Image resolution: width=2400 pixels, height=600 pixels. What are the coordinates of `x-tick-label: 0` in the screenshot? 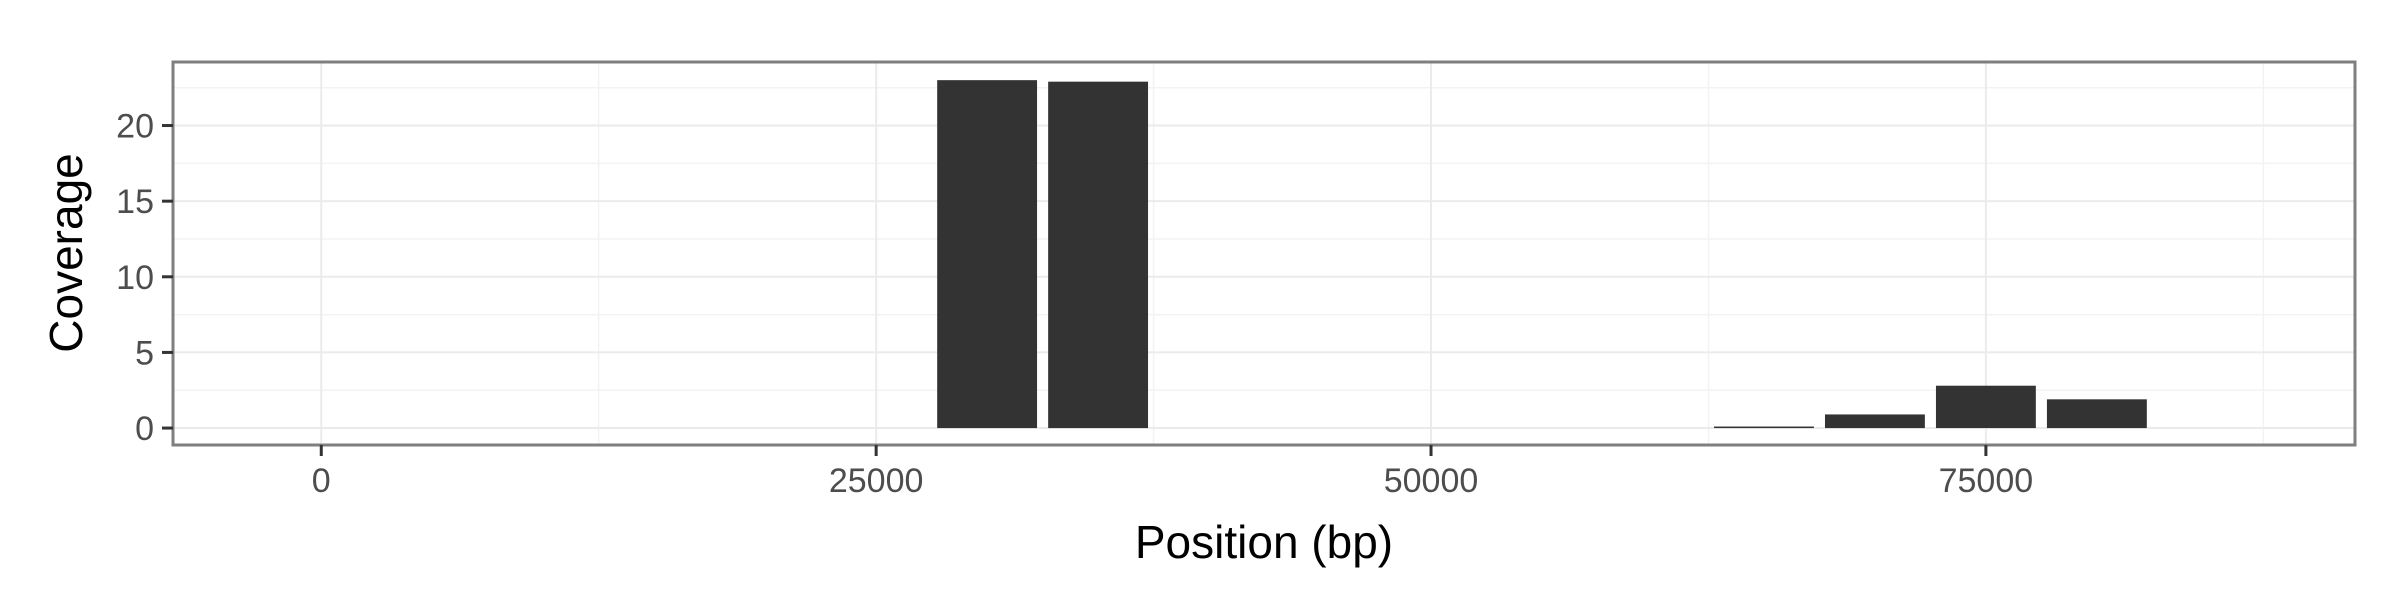 It's located at (321, 481).